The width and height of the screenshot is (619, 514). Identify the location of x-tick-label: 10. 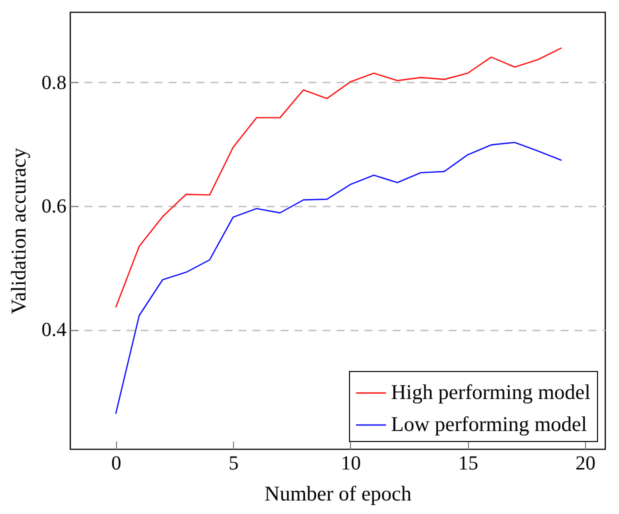
(350, 463).